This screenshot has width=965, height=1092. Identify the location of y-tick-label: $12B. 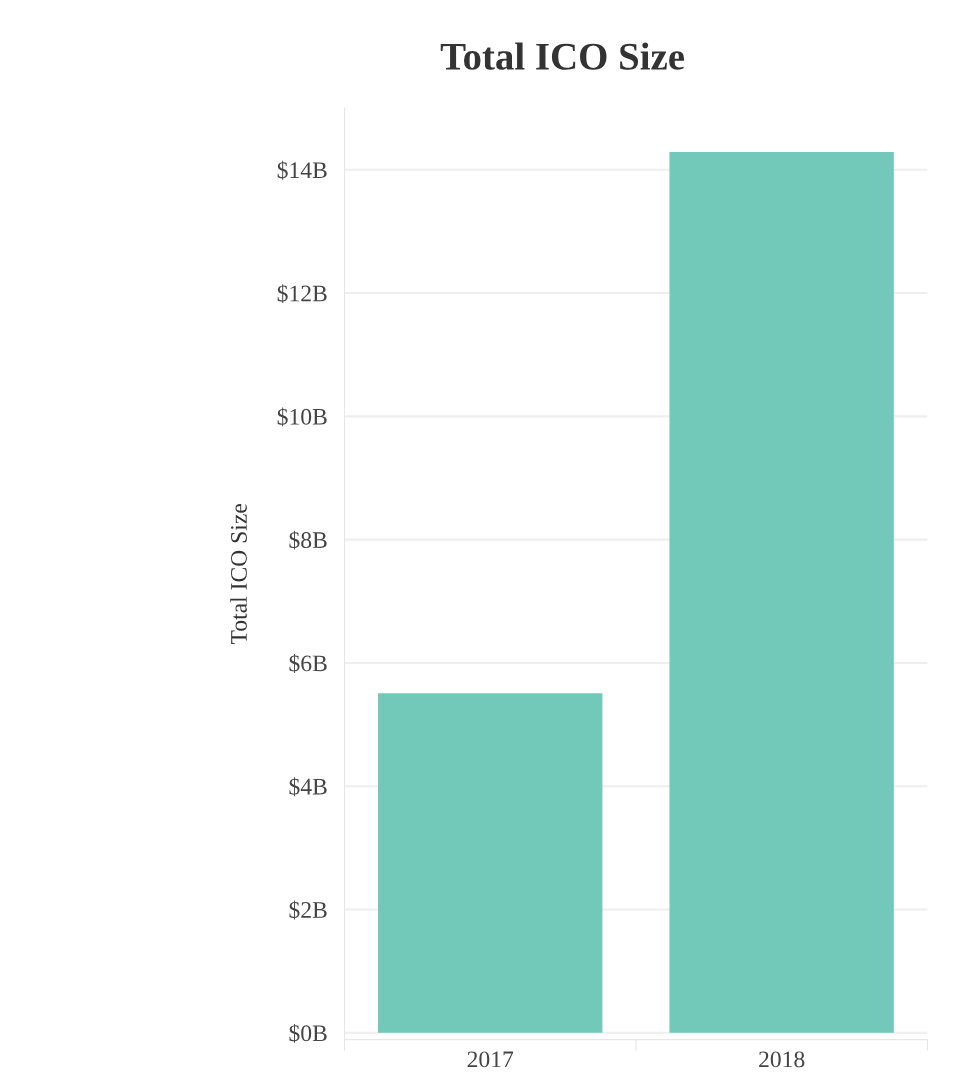
(302, 294).